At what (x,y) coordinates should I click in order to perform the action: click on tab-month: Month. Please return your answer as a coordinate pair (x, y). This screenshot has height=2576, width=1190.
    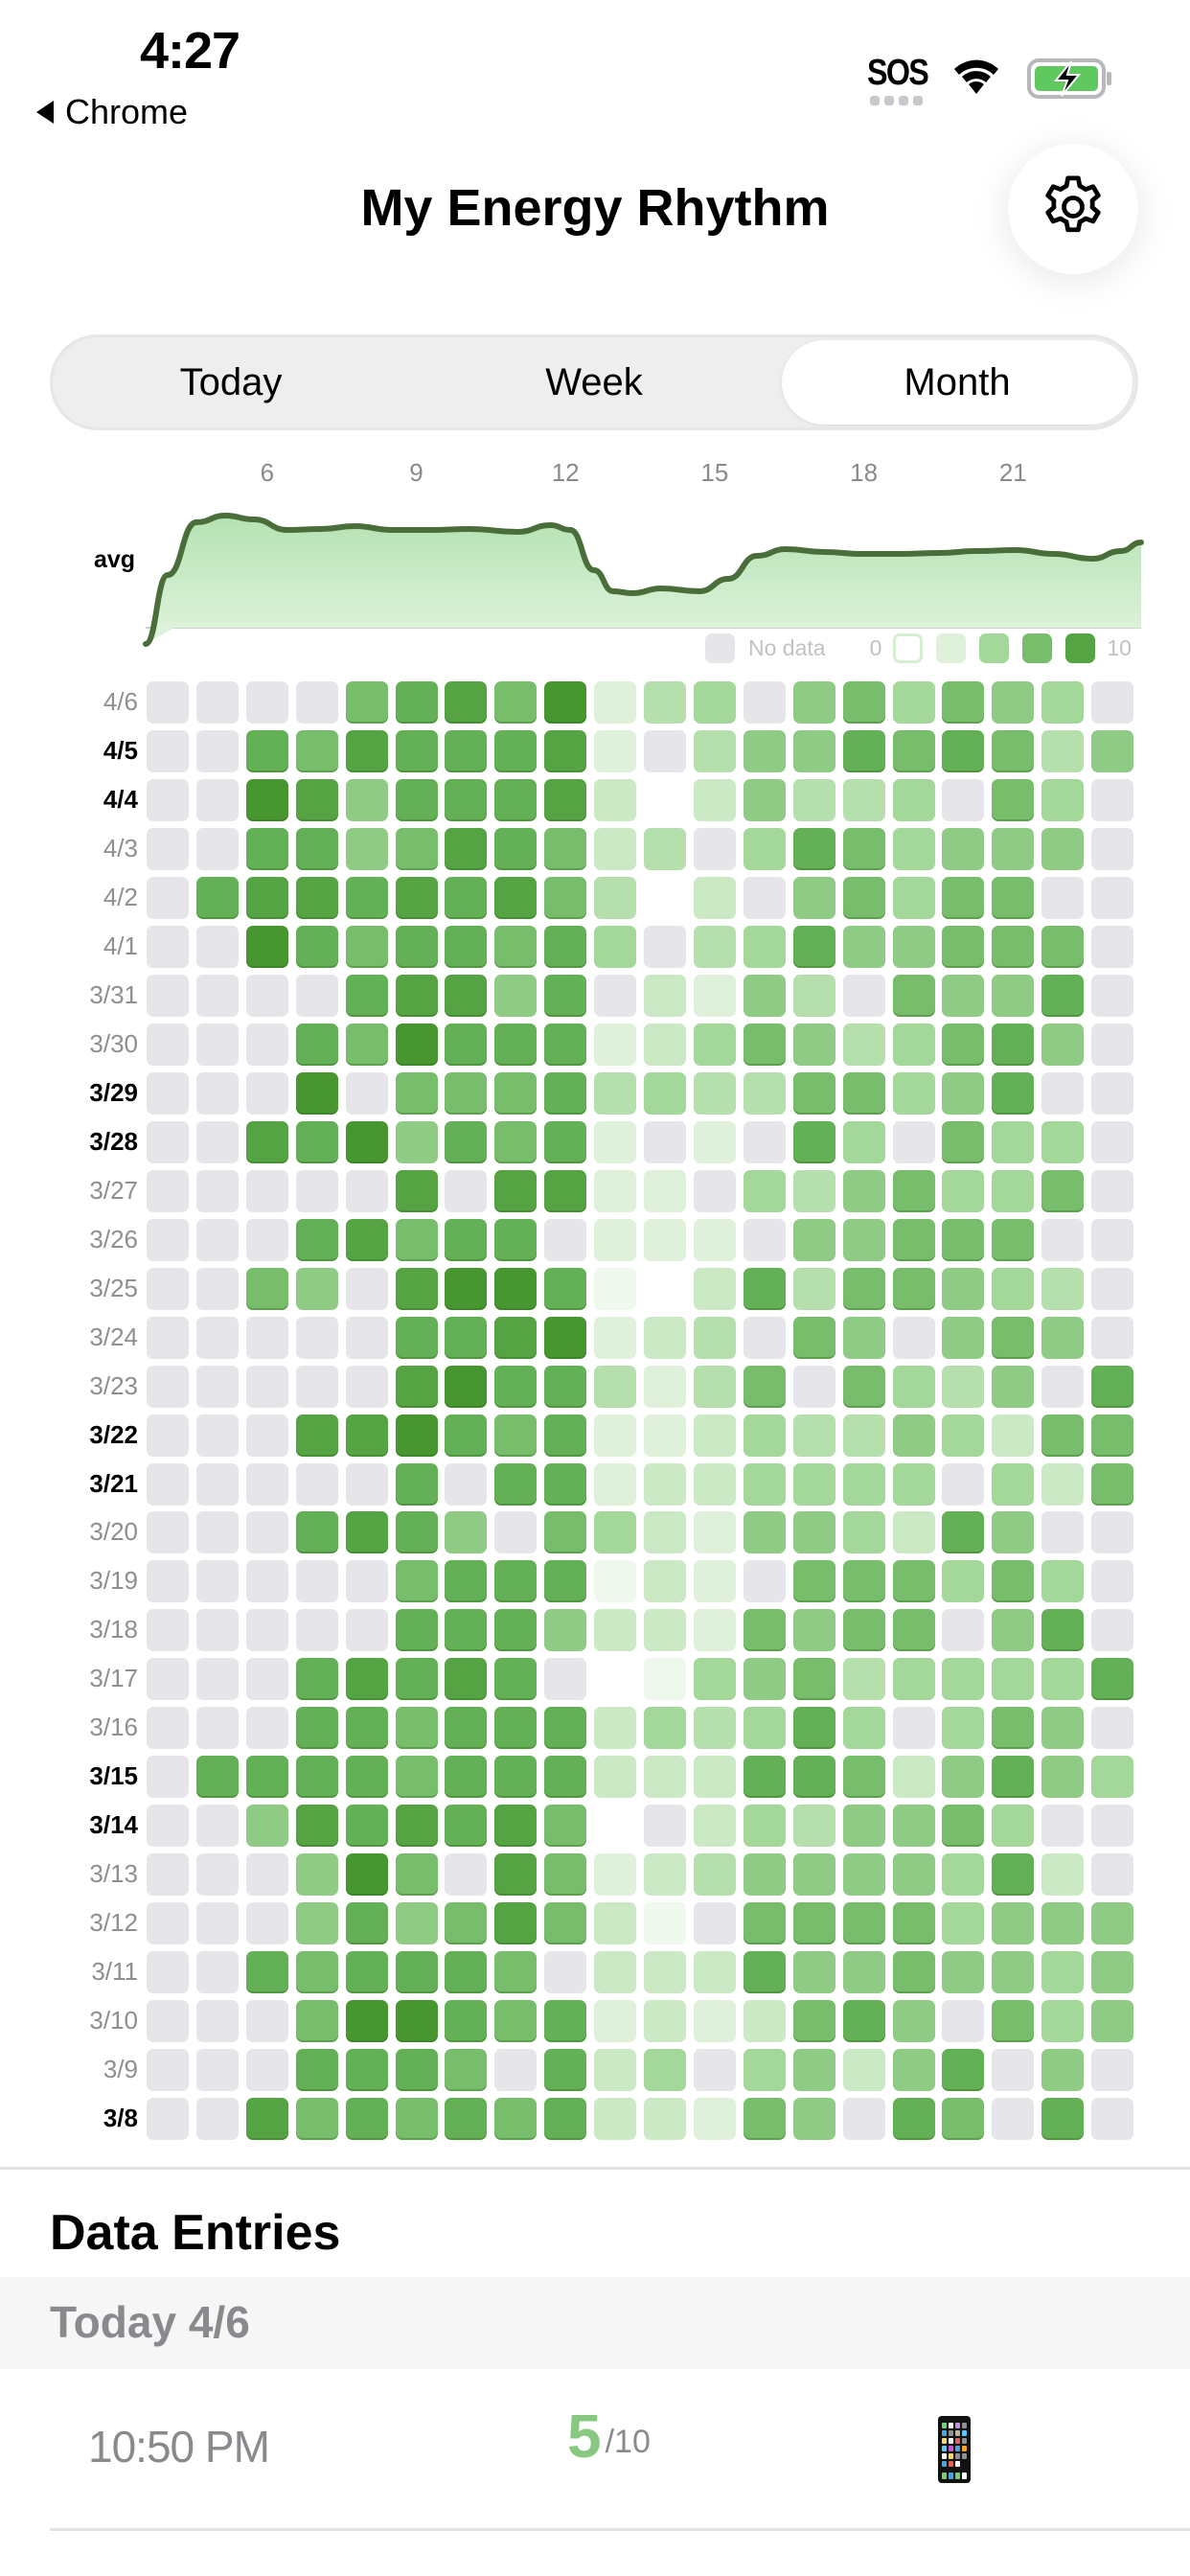
    Looking at the image, I should click on (958, 382).